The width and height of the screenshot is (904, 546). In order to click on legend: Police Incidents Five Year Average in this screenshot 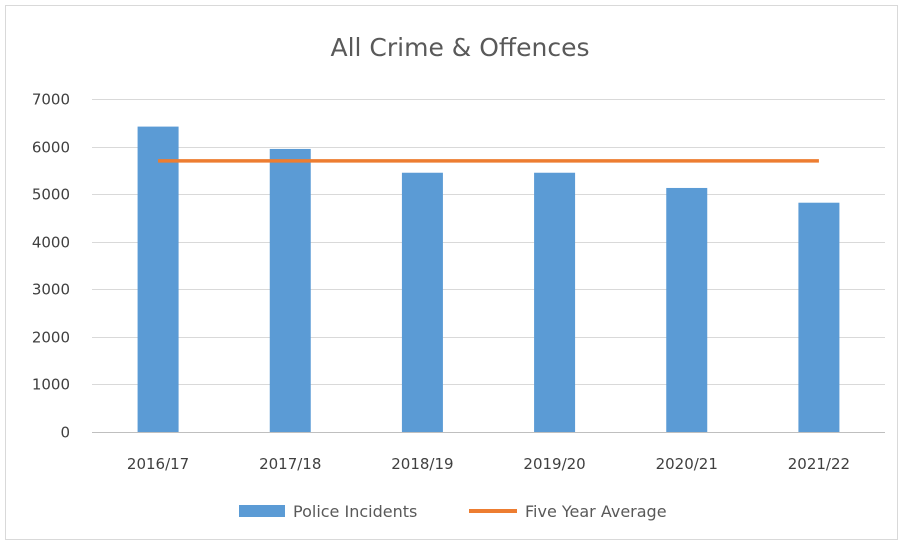, I will do `click(453, 511)`.